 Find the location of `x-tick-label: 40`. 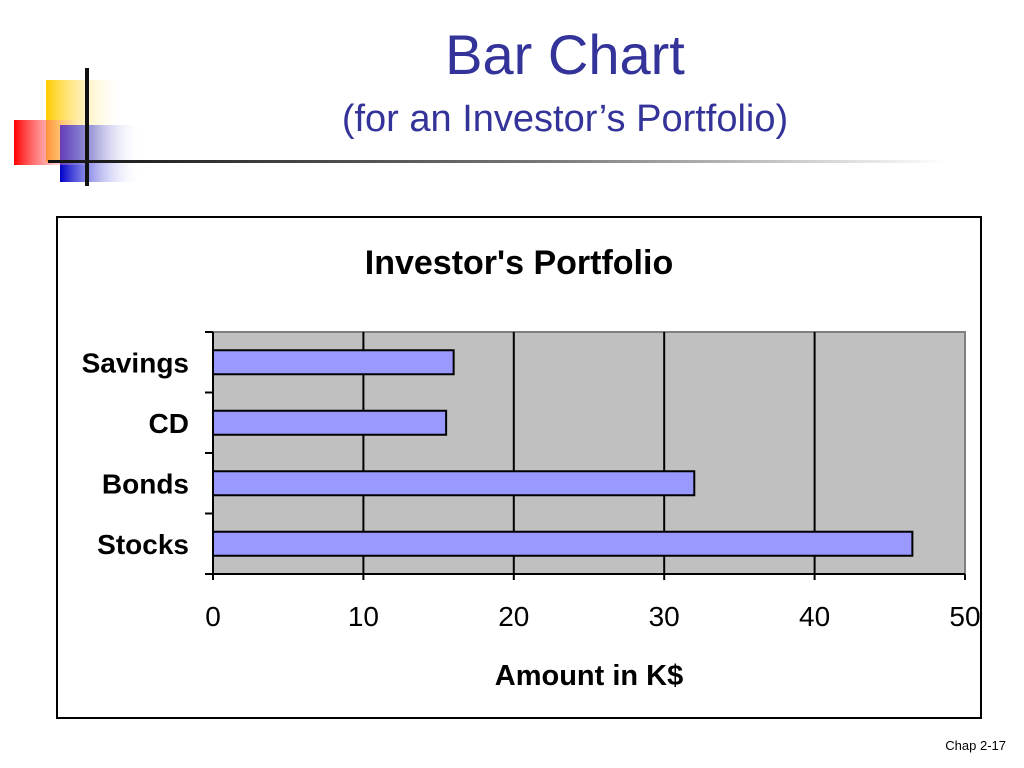

x-tick-label: 40 is located at coordinates (814, 616).